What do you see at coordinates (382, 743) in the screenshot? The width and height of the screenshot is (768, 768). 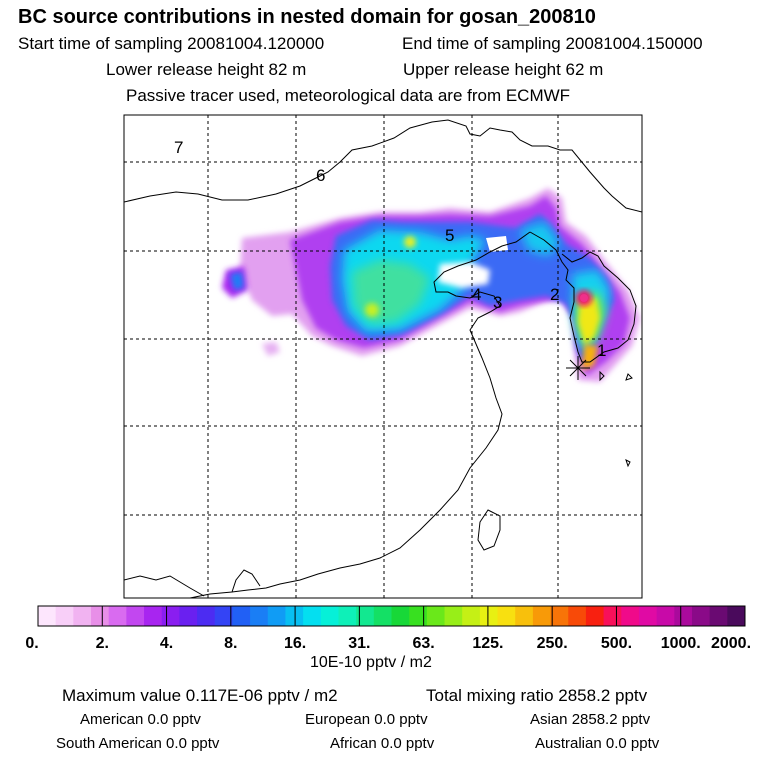 I see `african-contribution: African 0.0 pptv` at bounding box center [382, 743].